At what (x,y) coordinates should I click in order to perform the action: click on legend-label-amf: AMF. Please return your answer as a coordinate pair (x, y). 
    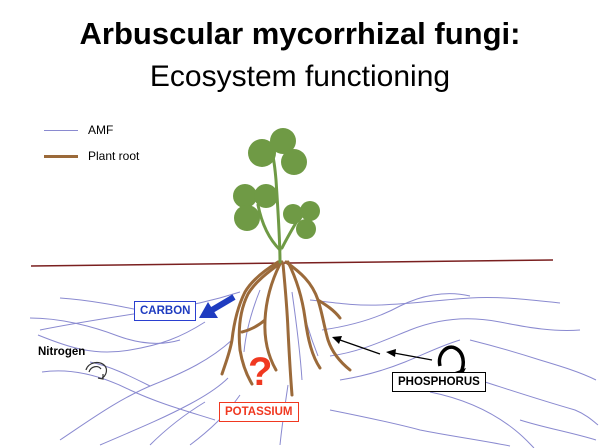
    Looking at the image, I should click on (101, 130).